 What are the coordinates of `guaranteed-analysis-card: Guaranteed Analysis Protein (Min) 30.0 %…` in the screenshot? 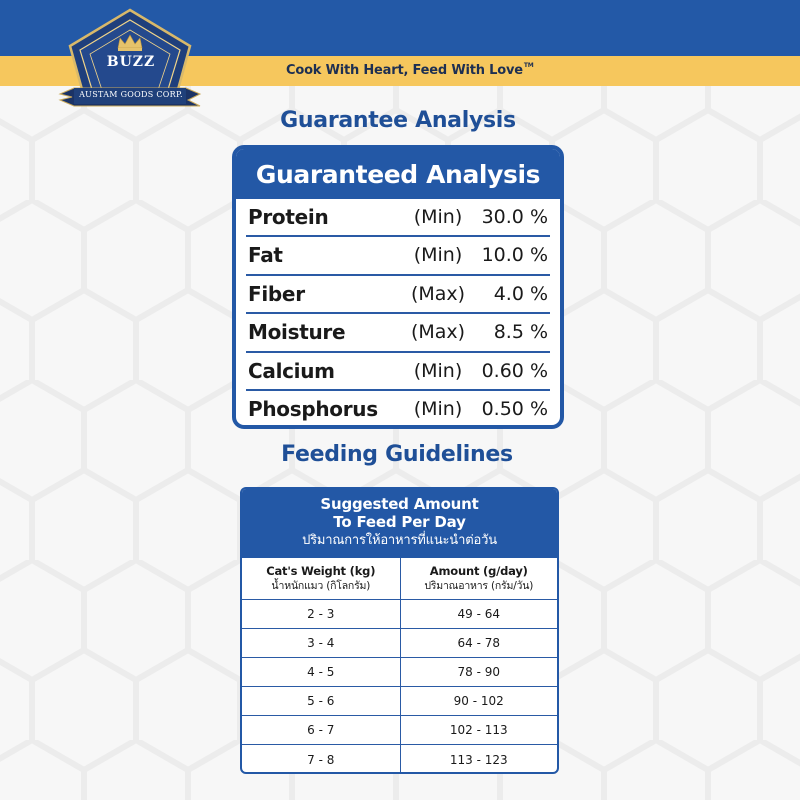 It's located at (398, 287).